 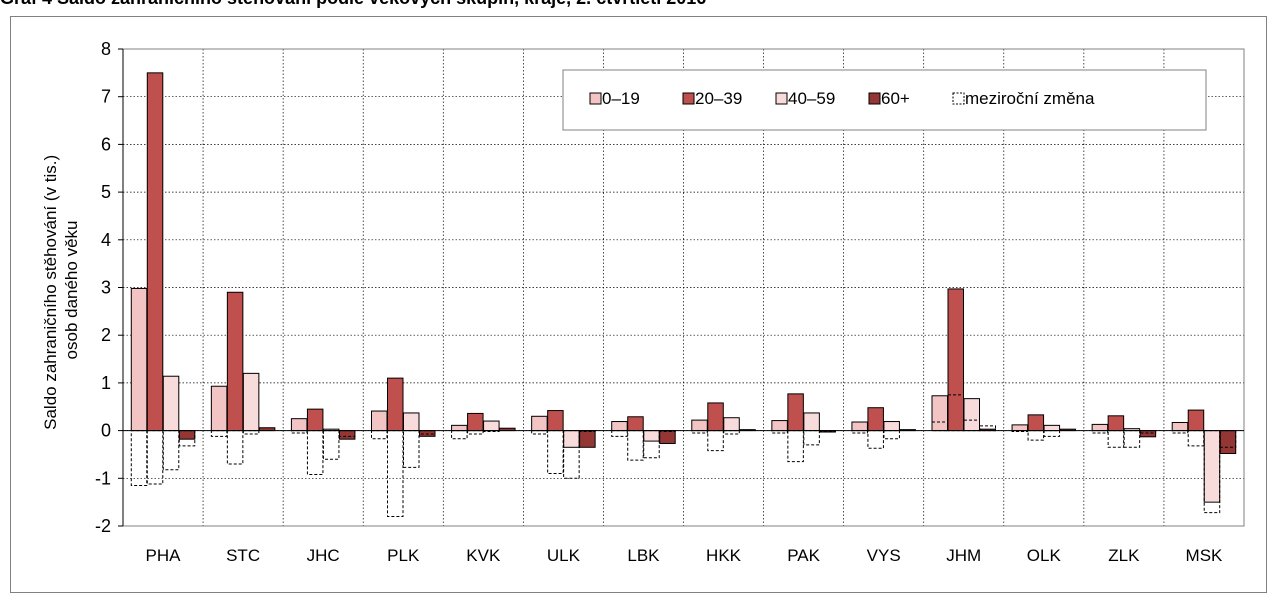 I want to click on x-category-label: KVK, so click(x=483, y=555).